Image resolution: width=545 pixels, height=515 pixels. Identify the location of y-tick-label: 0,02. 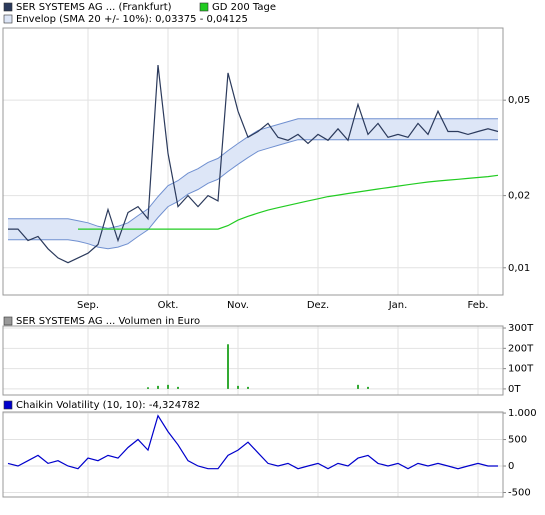
(519, 196).